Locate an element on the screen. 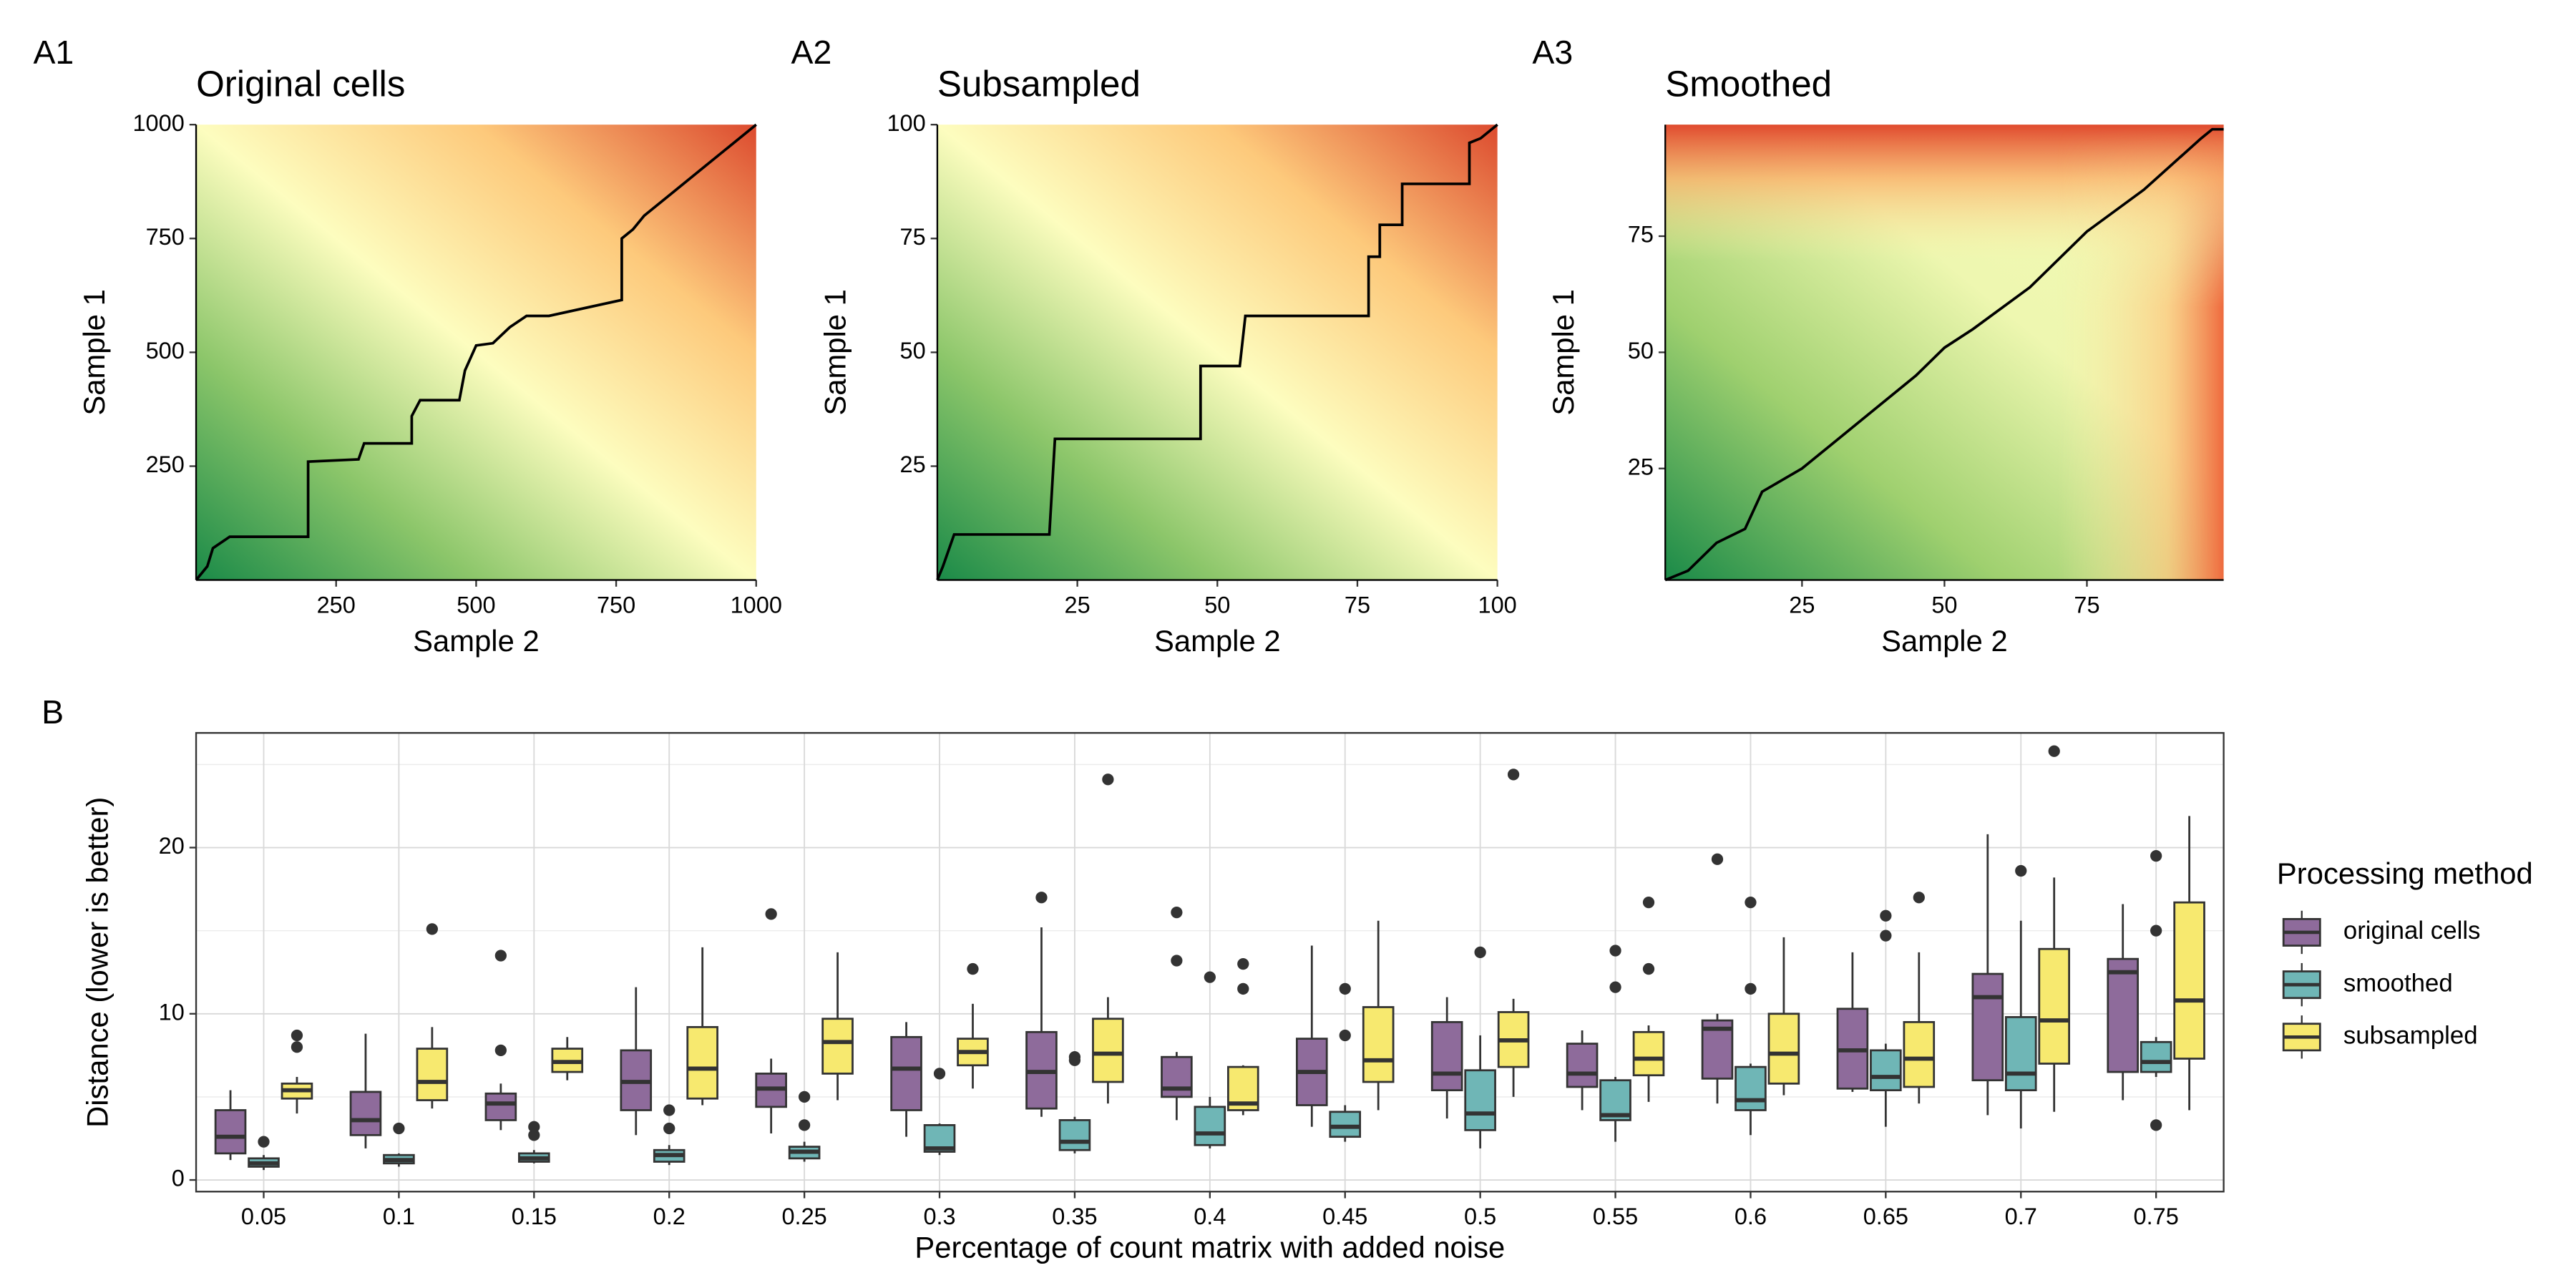  y-tick-label: 750 is located at coordinates (165, 237).